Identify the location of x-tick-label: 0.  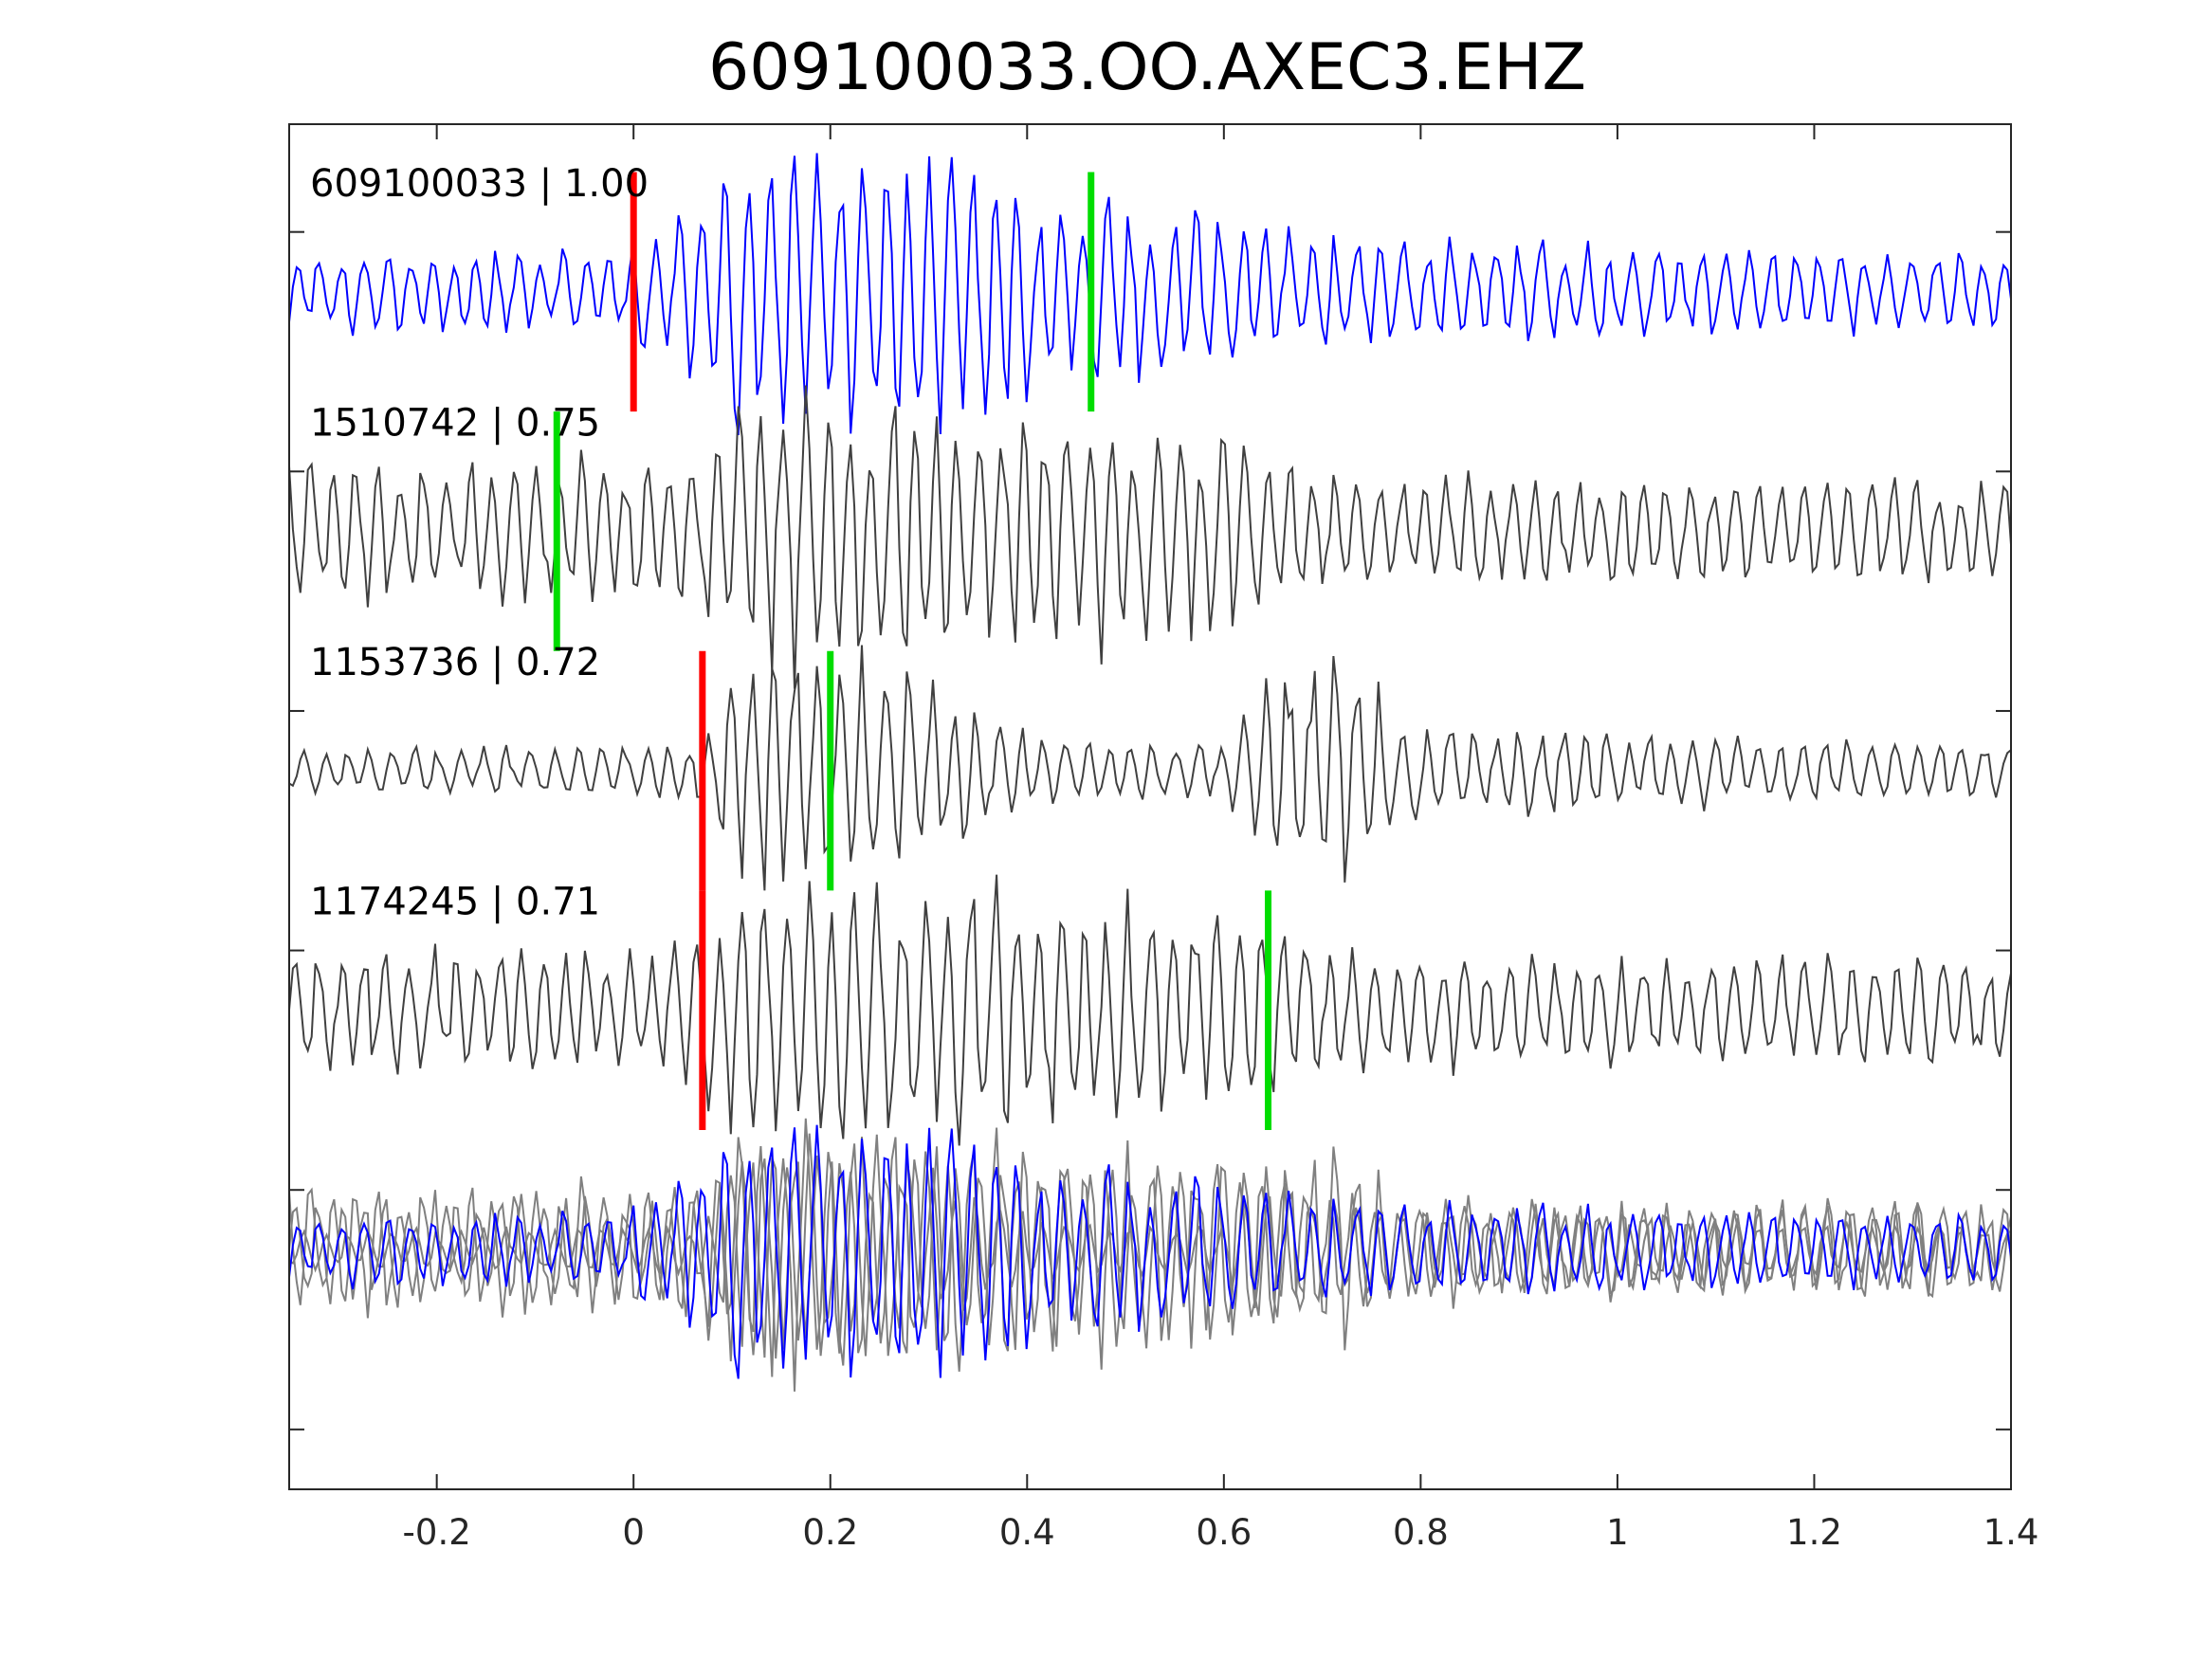
(633, 1532).